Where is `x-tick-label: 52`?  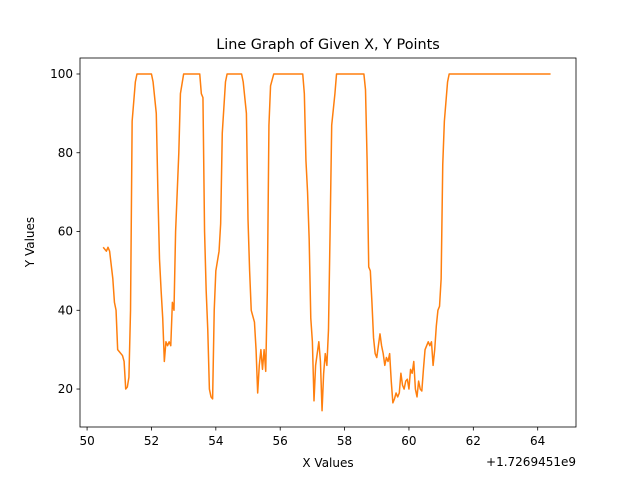
x-tick-label: 52 is located at coordinates (151, 441).